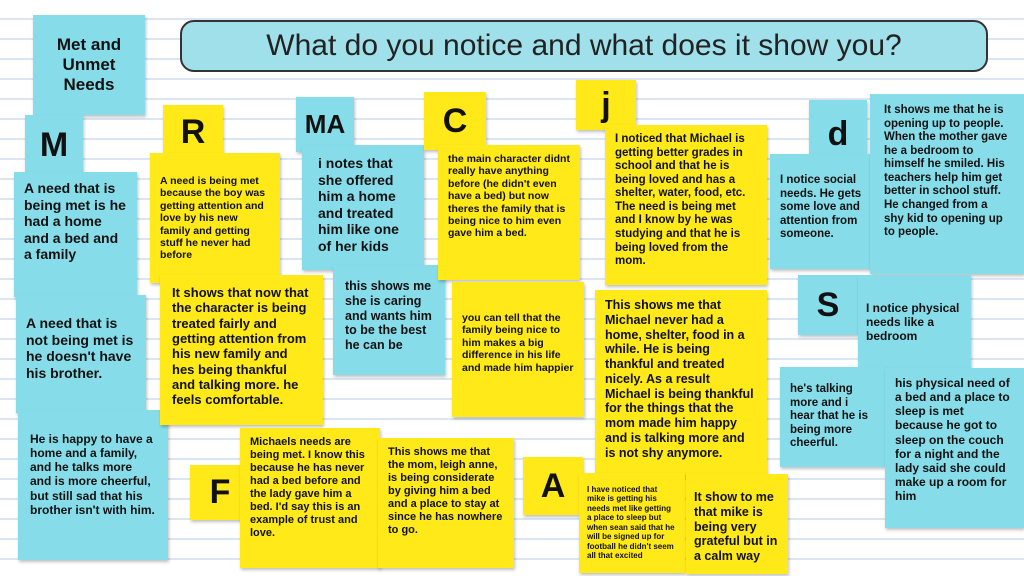 The height and width of the screenshot is (576, 1024). I want to click on sticky-note-letter-r: R, so click(193, 132).